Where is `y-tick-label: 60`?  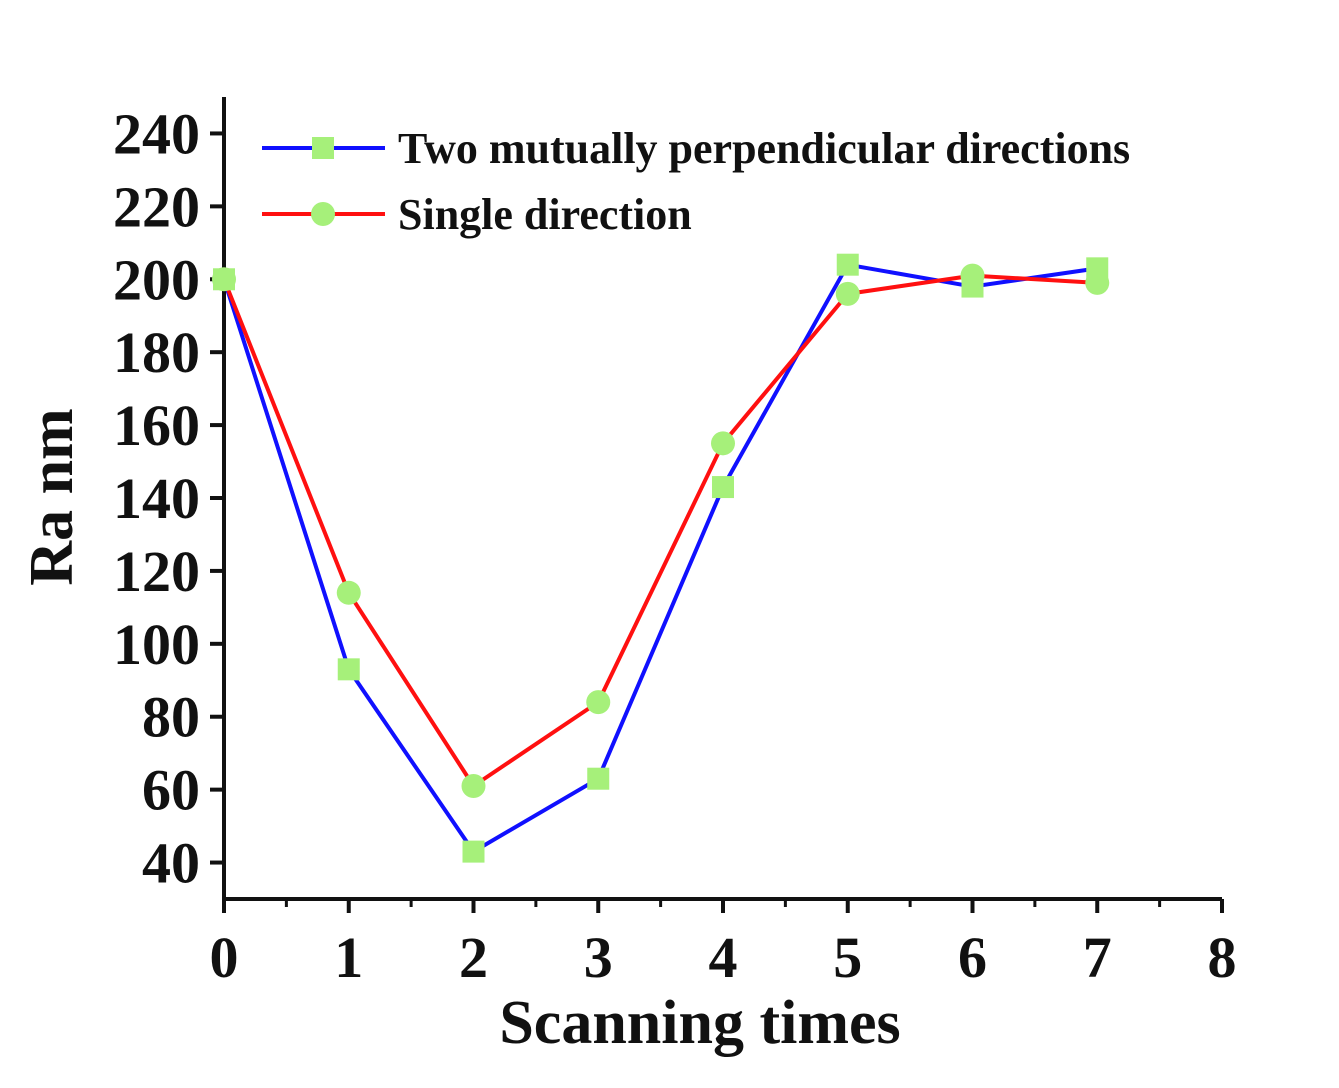
y-tick-label: 60 is located at coordinates (171, 790).